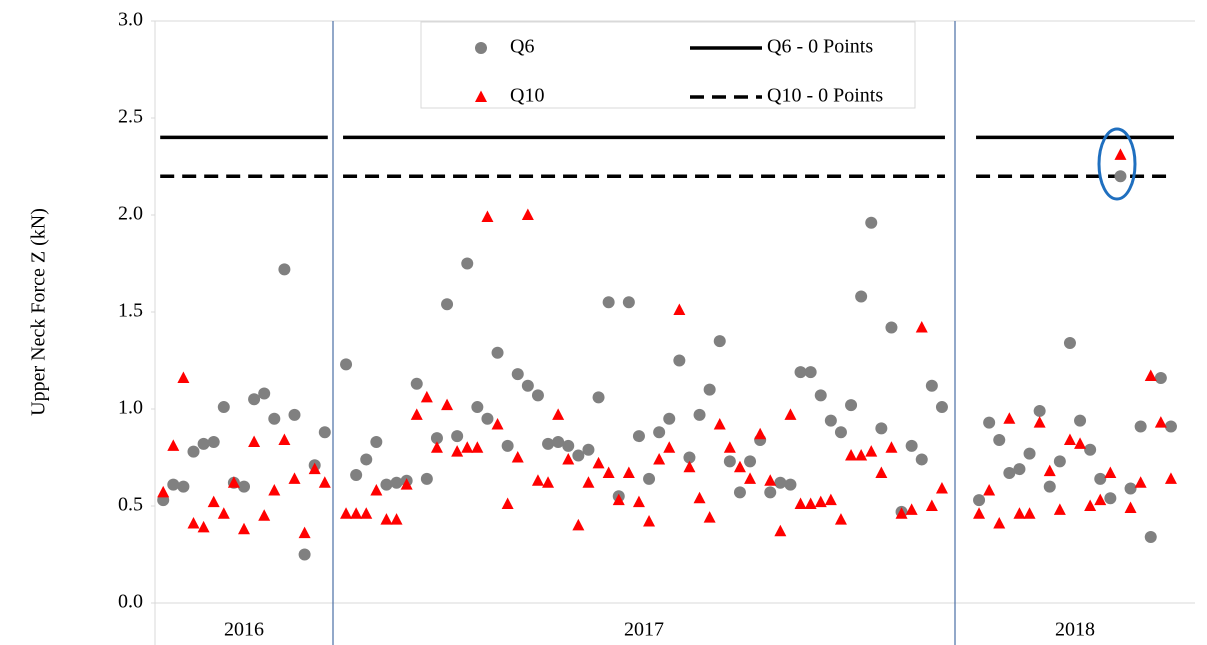 The width and height of the screenshot is (1207, 645). Describe the element at coordinates (1117, 164) in the screenshot. I see `annotation-ellipse` at that location.